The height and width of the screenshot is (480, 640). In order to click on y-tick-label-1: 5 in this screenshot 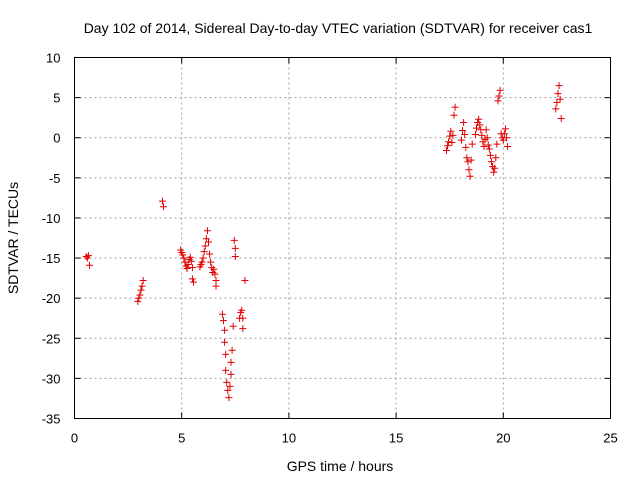, I will do `click(56, 98)`.